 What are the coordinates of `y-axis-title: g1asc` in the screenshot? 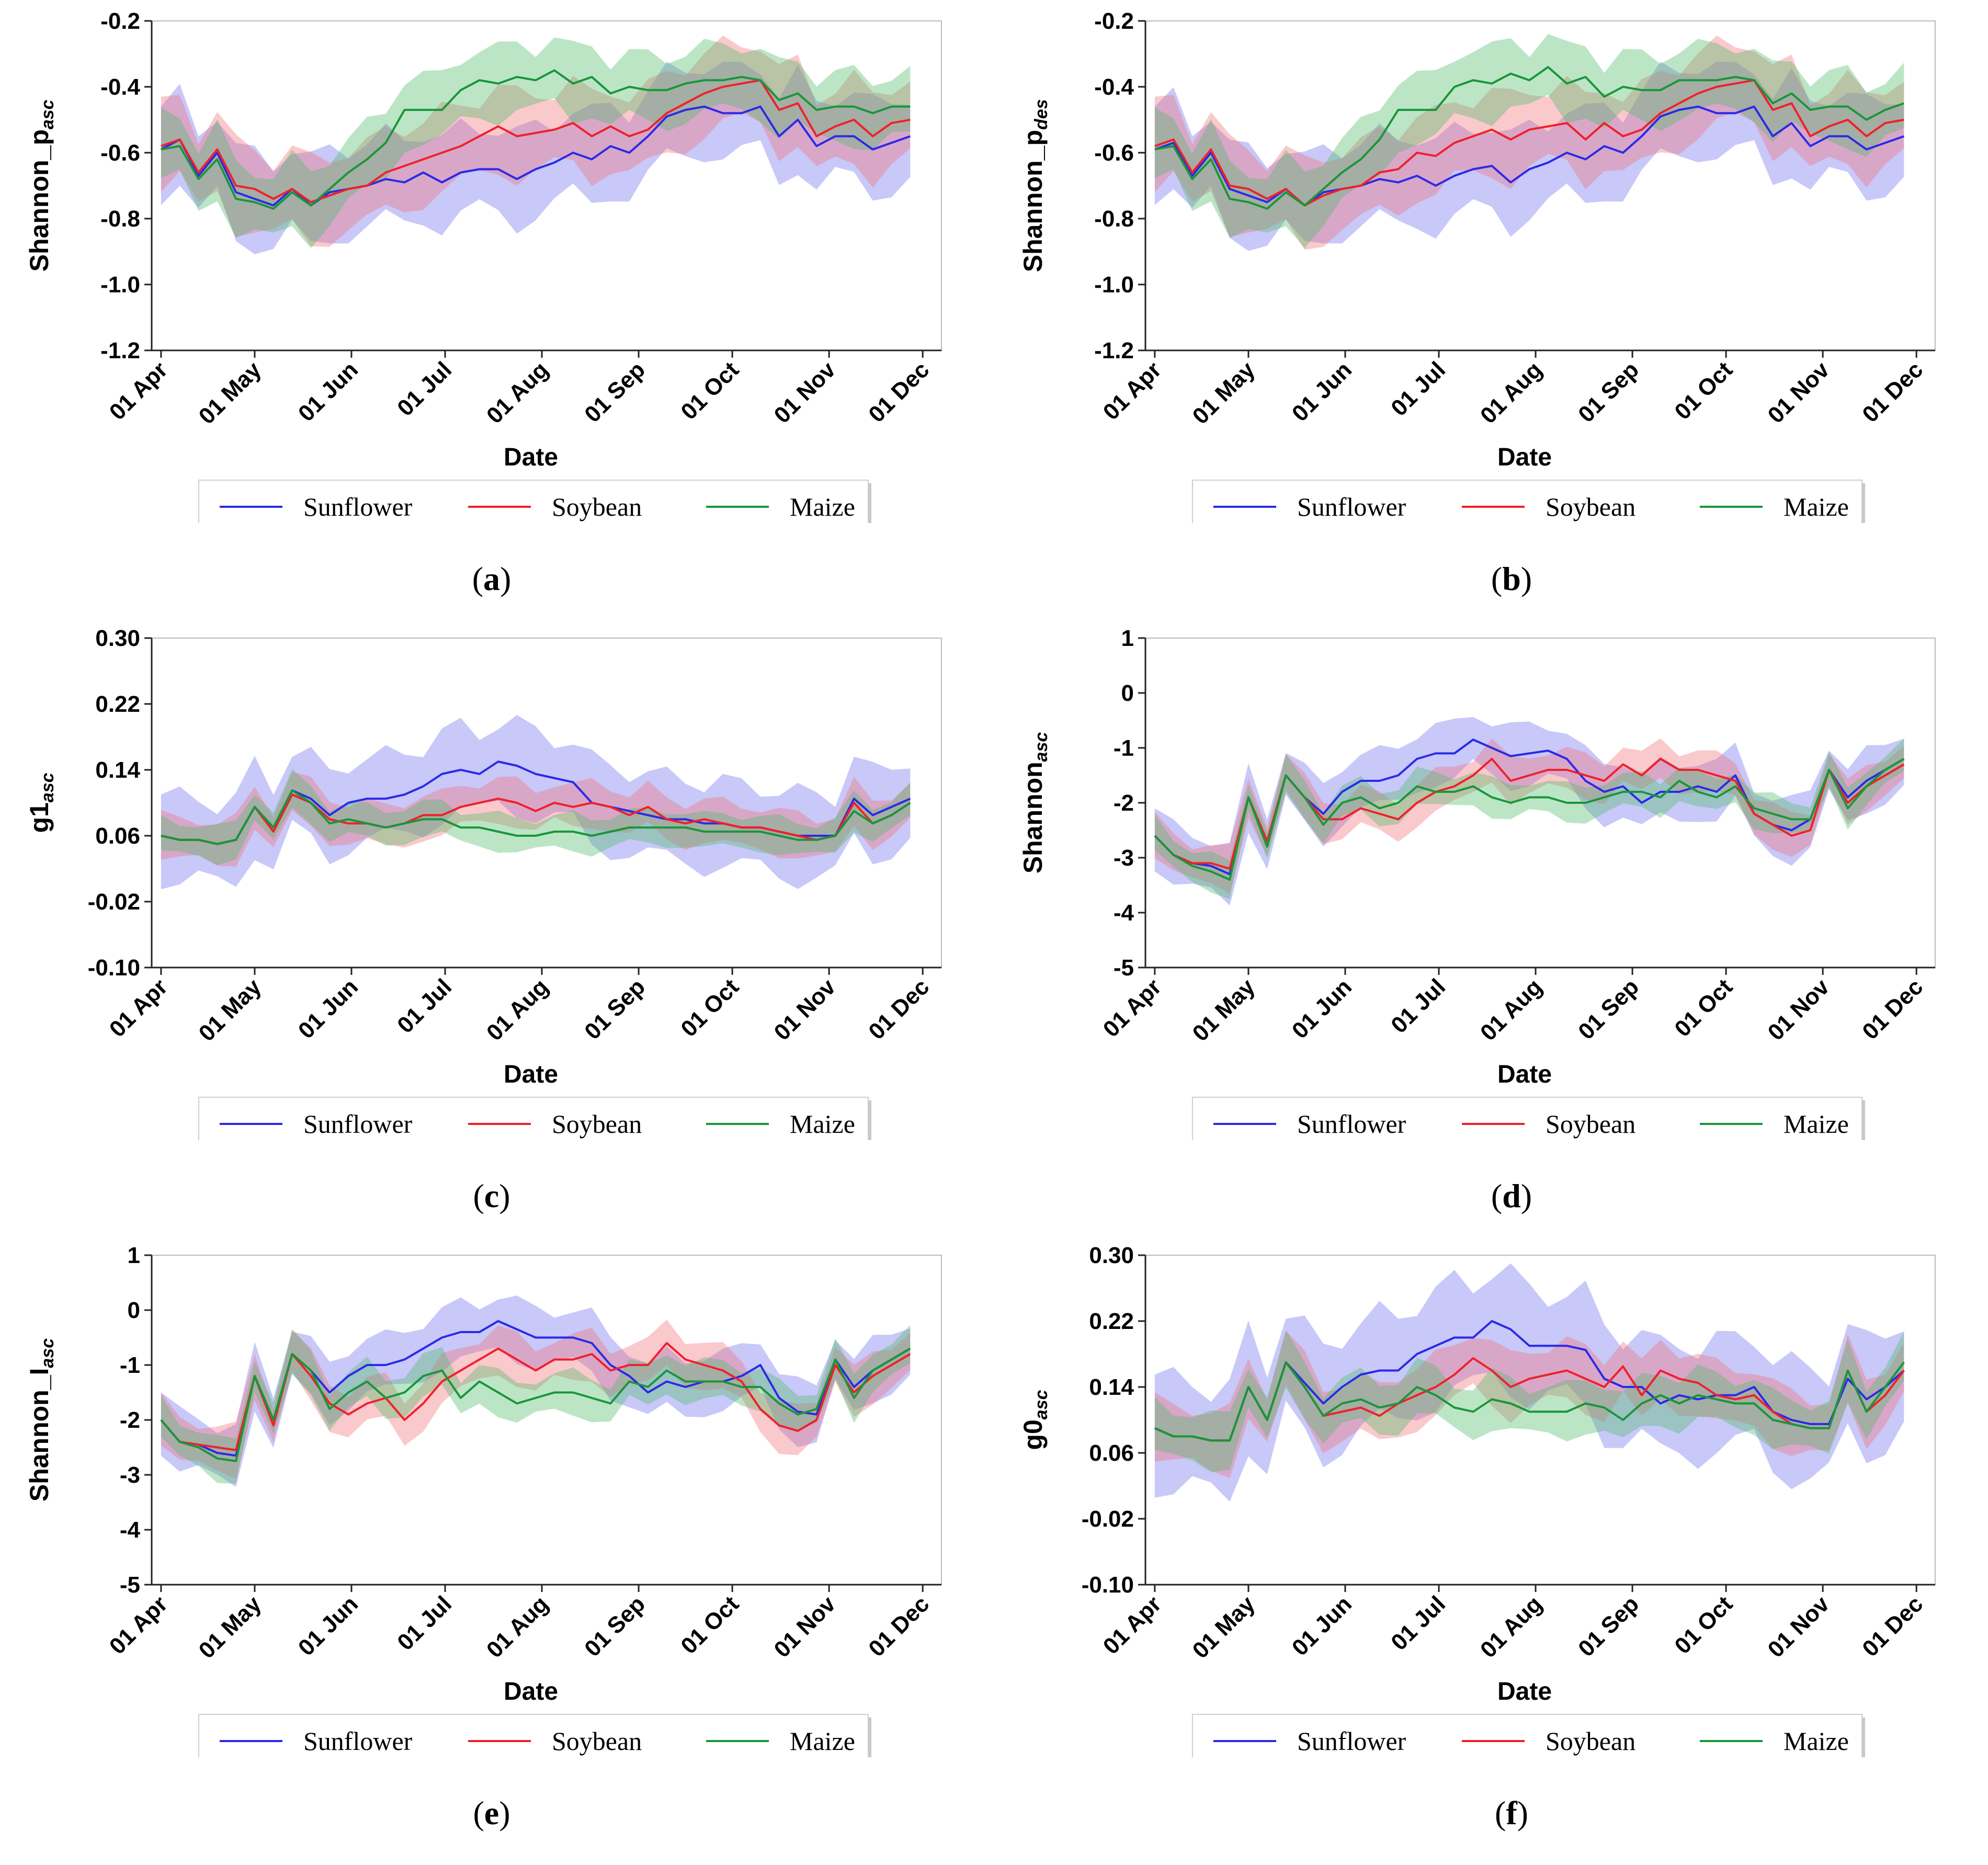 It's located at (41, 803).